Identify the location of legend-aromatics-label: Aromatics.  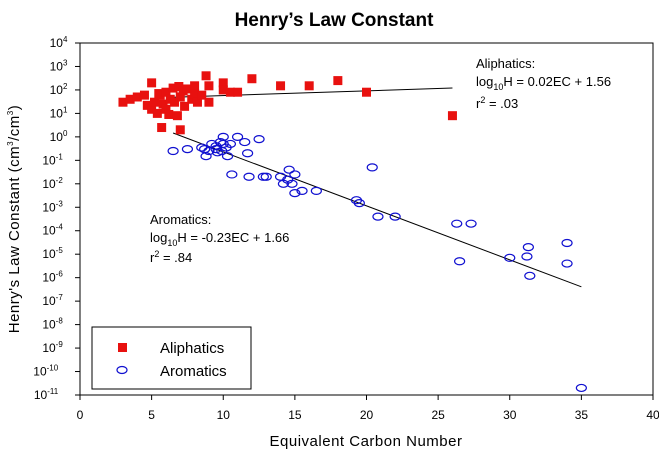
(193, 371).